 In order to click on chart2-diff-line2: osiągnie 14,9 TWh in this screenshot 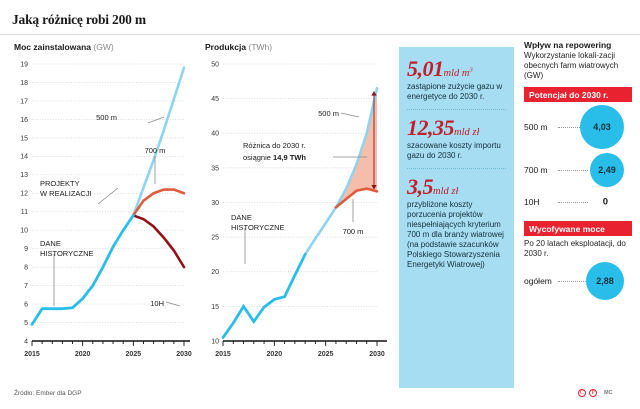, I will do `click(274, 157)`.